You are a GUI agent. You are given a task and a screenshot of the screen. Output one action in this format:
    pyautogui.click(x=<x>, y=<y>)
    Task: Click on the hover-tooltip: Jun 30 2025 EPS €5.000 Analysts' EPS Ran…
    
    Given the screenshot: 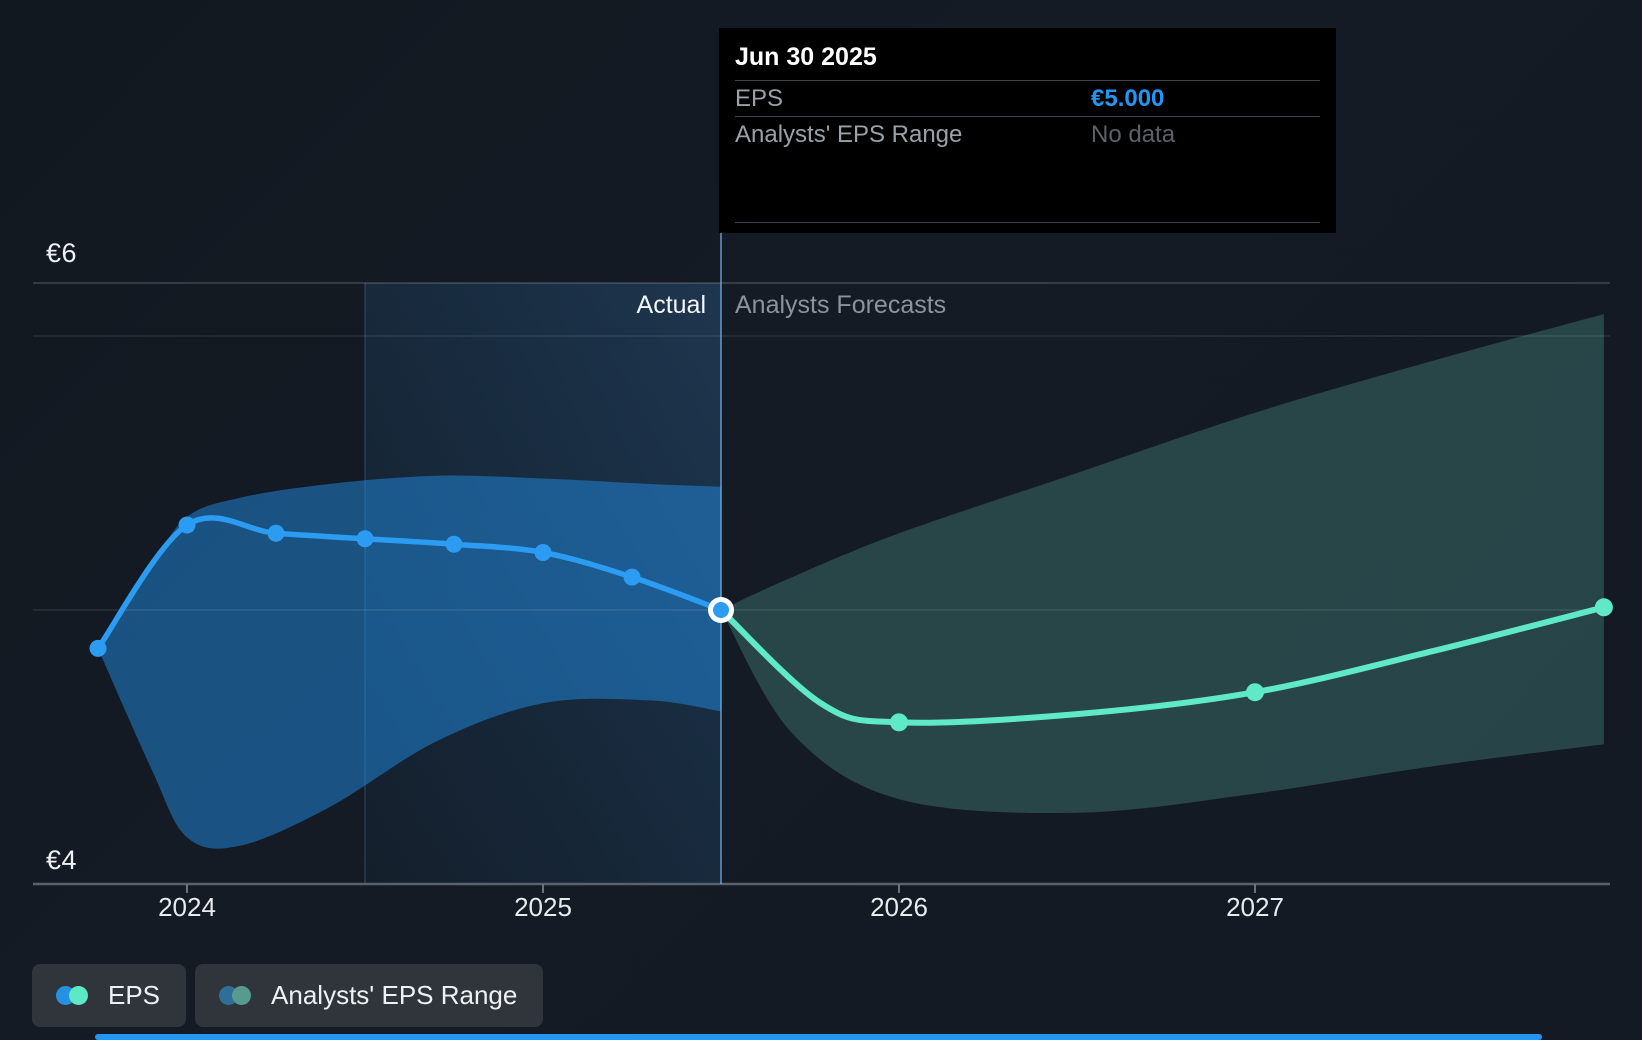 What is the action you would take?
    pyautogui.click(x=1027, y=130)
    